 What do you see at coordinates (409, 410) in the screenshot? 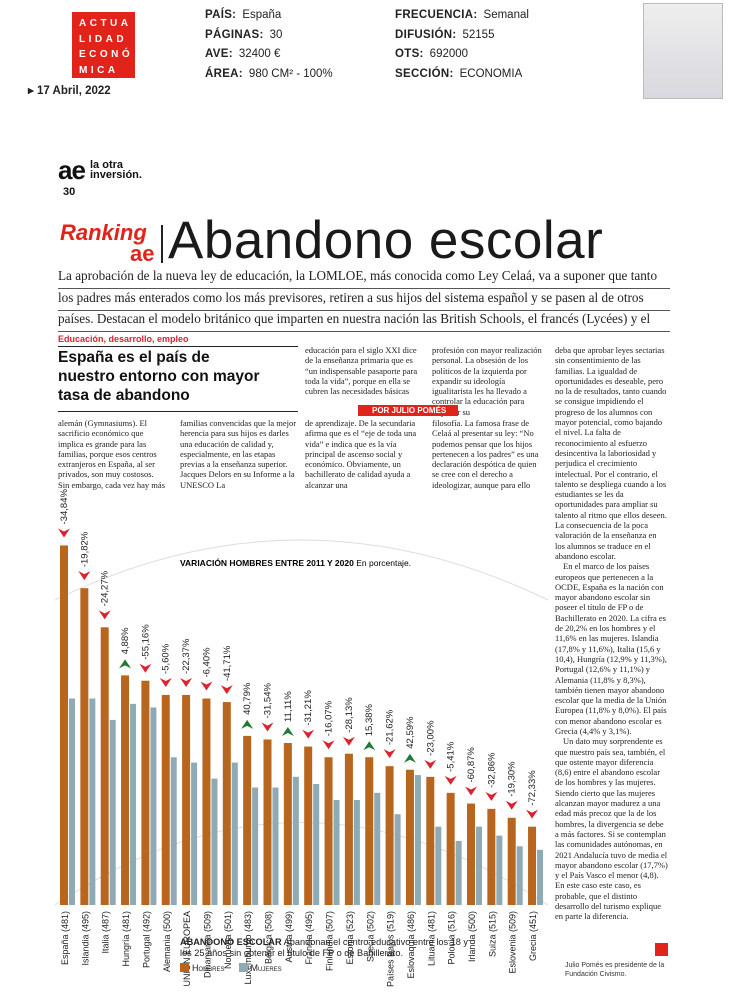
I see `byline-text: POR JULIO POMÉS` at bounding box center [409, 410].